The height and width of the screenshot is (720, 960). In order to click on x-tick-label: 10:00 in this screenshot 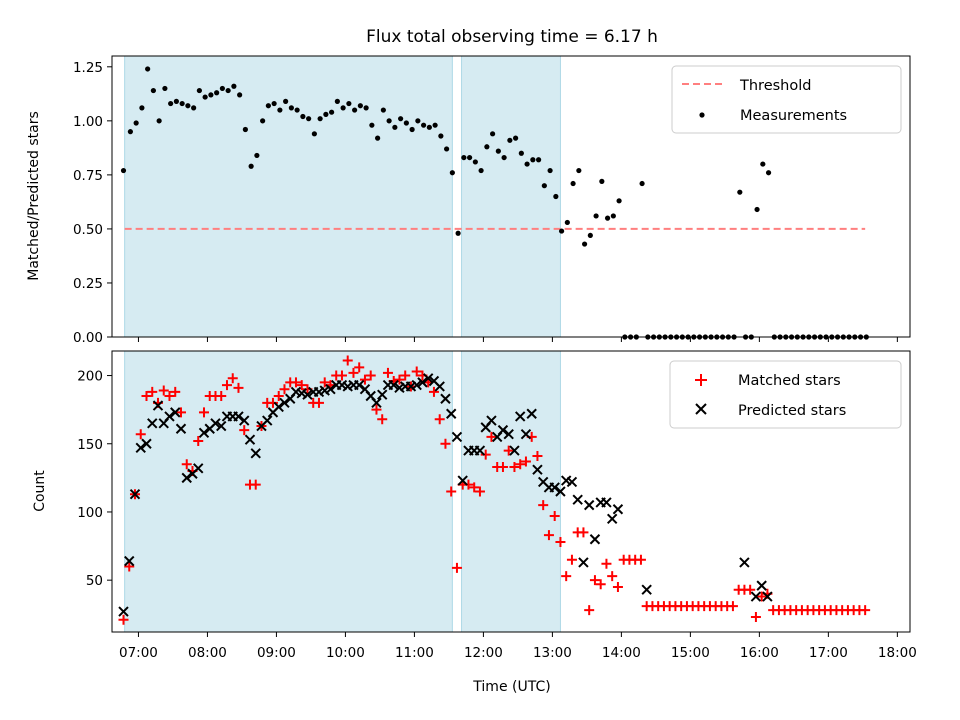, I will do `click(345, 653)`.